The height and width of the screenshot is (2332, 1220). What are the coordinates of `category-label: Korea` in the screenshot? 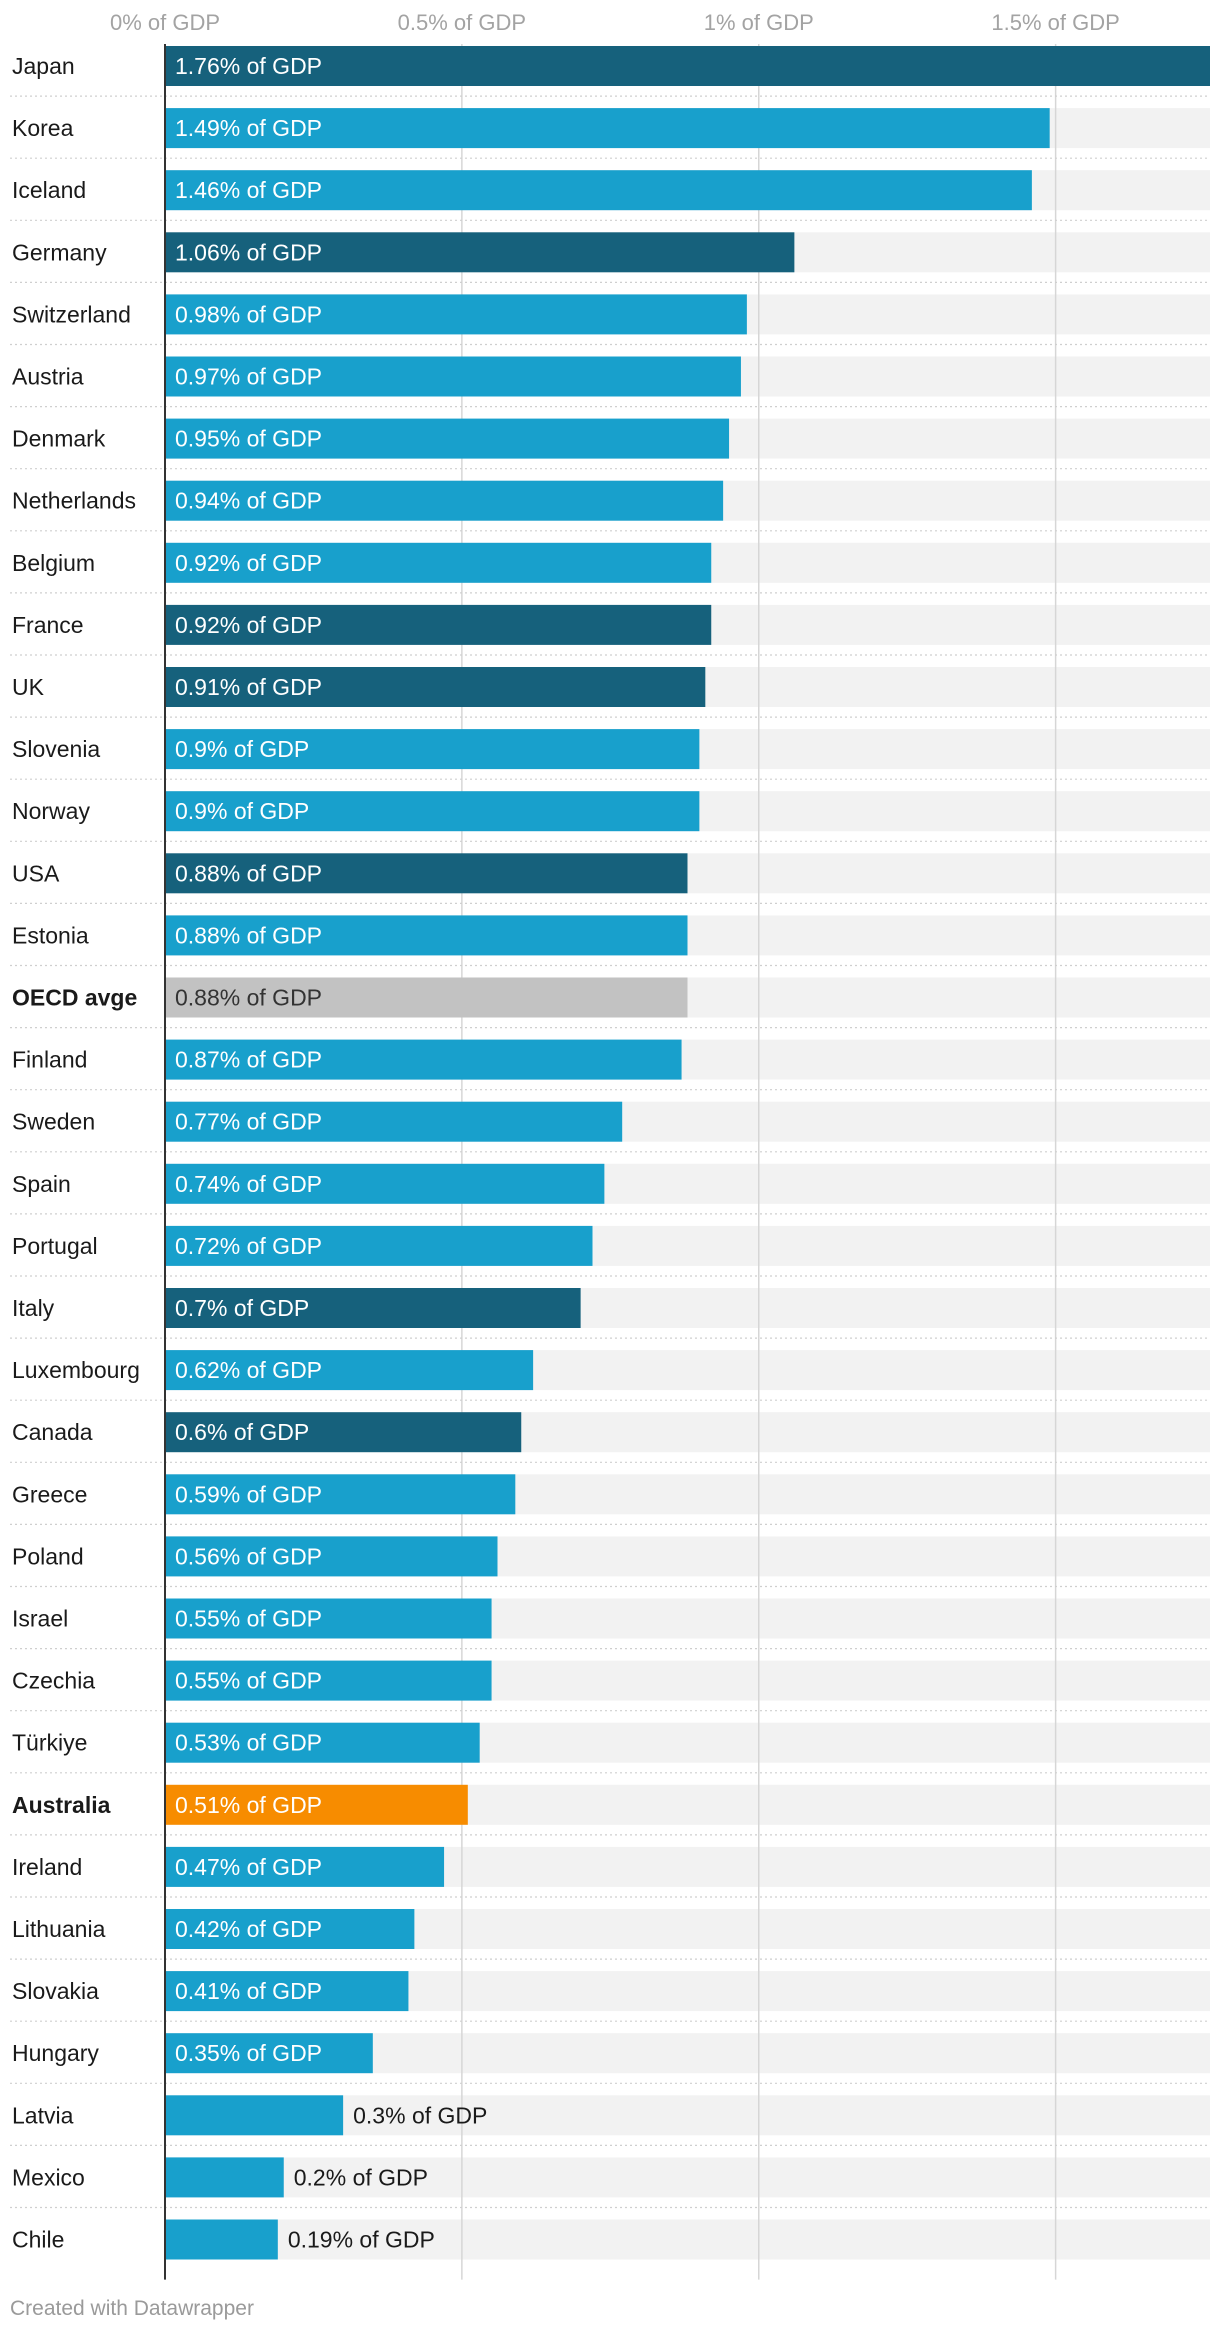 It's located at (43, 128).